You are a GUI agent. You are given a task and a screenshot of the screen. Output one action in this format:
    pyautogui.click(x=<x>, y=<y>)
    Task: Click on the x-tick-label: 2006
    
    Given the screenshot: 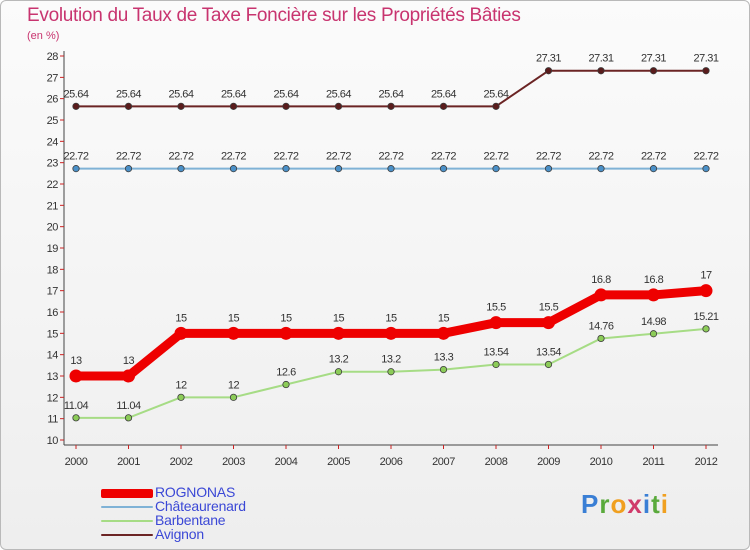 What is the action you would take?
    pyautogui.click(x=391, y=462)
    